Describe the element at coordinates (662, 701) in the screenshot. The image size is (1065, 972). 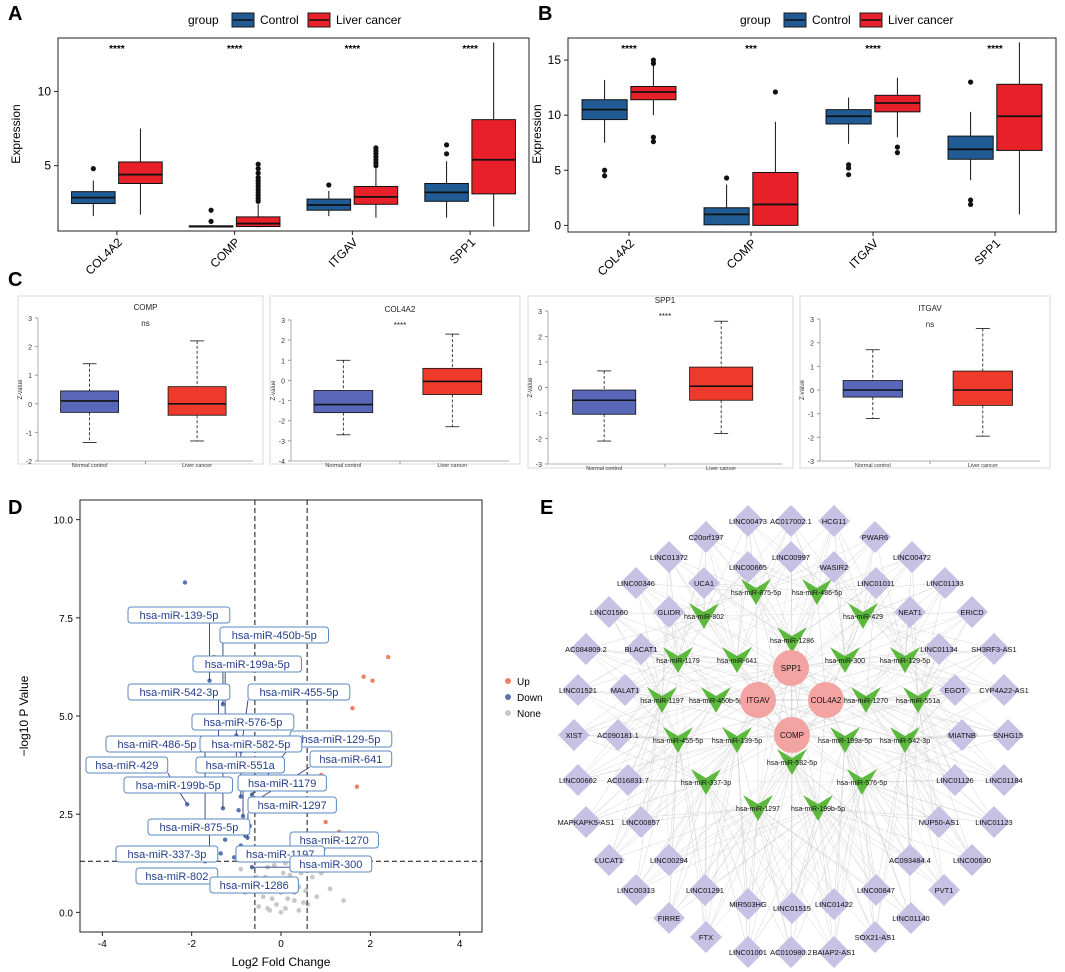
I see `mirna-label: hsa-miR-1197` at that location.